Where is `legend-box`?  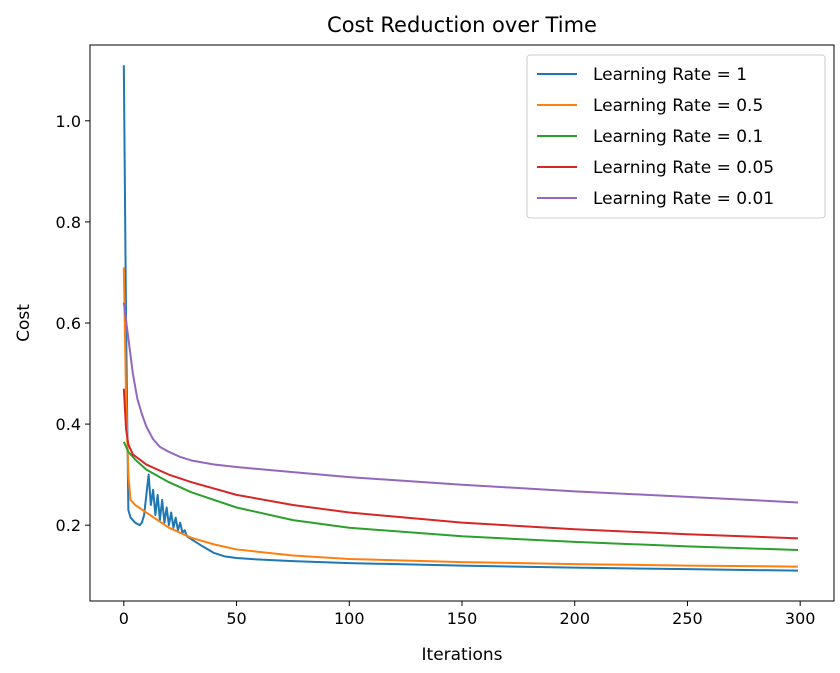
legend-box is located at coordinates (676, 136).